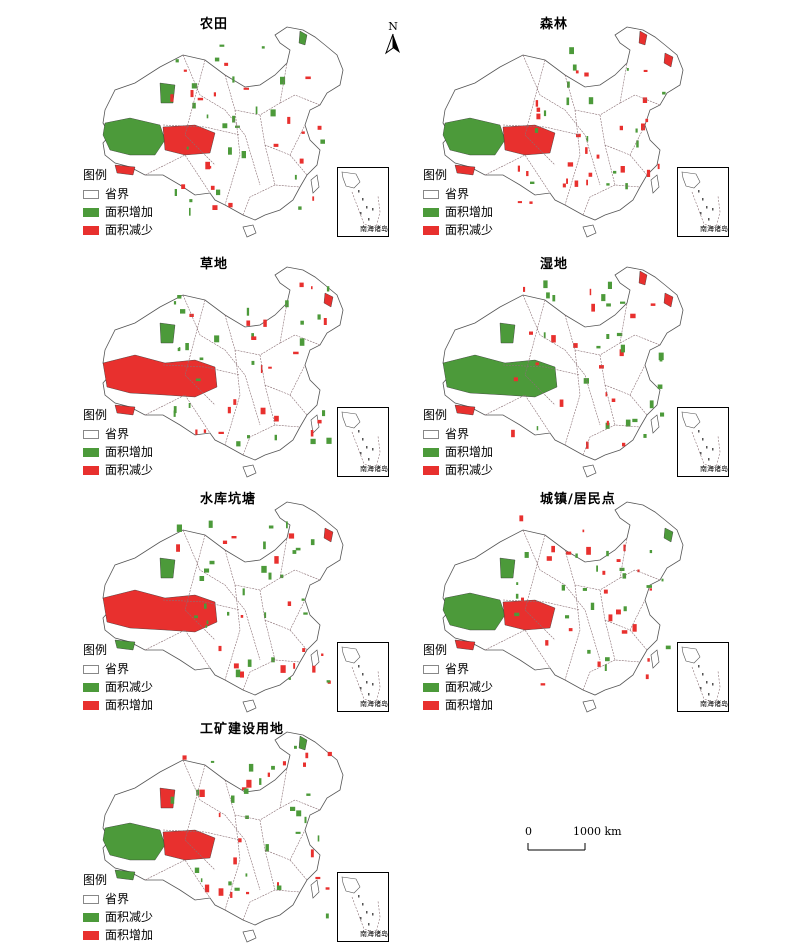 The width and height of the screenshot is (800, 950). What do you see at coordinates (469, 212) in the screenshot?
I see `legend-label: 面积增加` at bounding box center [469, 212].